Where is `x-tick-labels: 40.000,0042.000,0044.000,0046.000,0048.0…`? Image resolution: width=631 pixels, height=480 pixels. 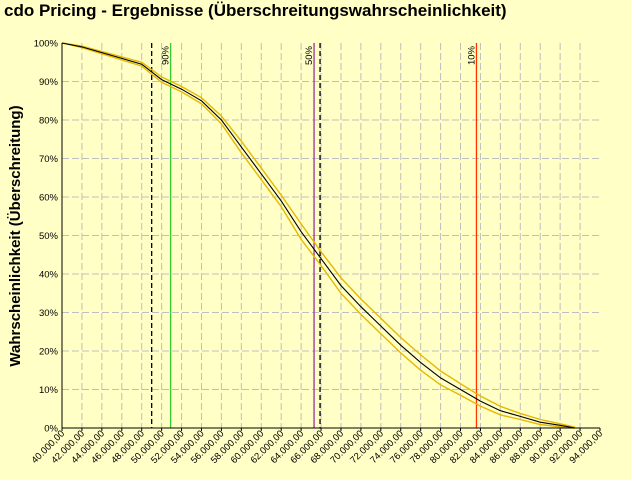 x-tick-labels: 40.000,0042.000,0044.000,0046.000,0048.0… is located at coordinates (317, 447).